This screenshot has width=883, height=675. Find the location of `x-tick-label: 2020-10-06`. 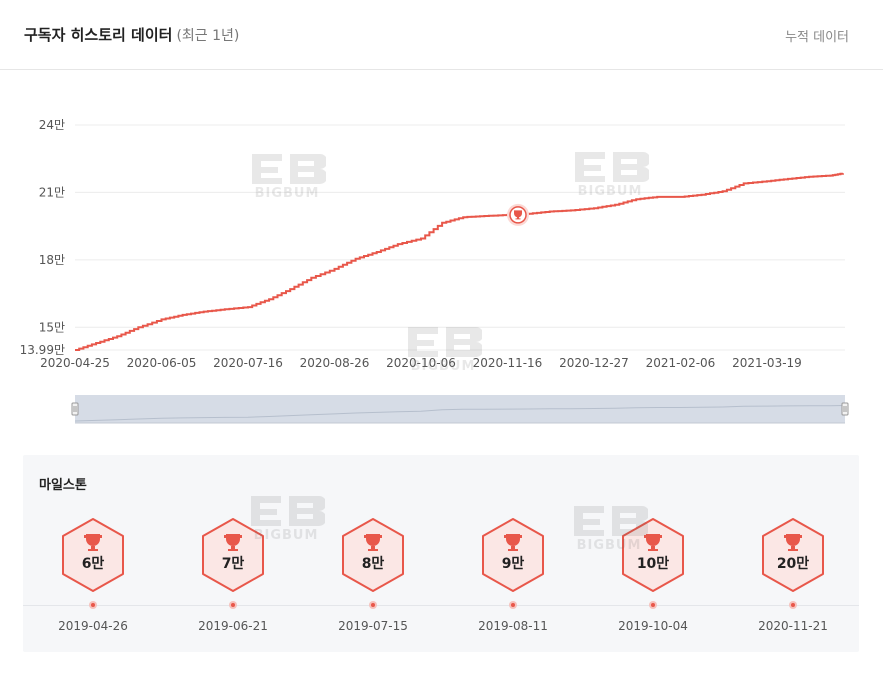

x-tick-label: 2020-10-06 is located at coordinates (421, 363).